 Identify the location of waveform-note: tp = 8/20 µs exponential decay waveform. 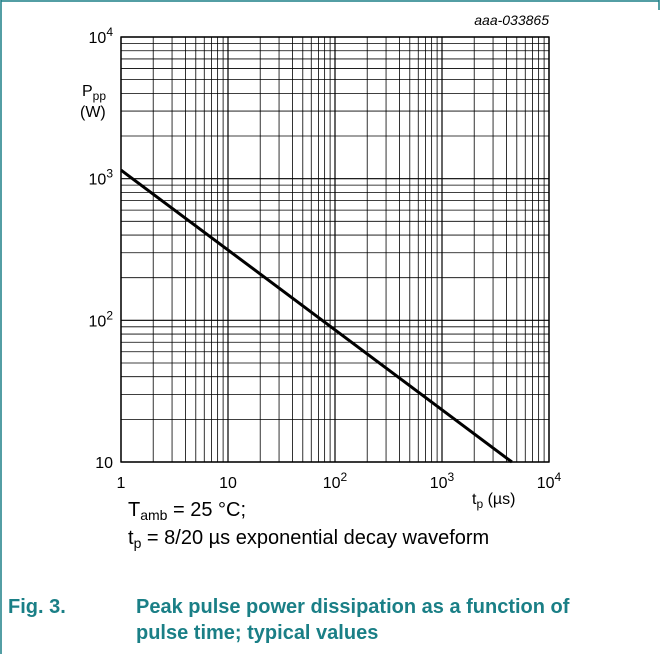
(309, 539).